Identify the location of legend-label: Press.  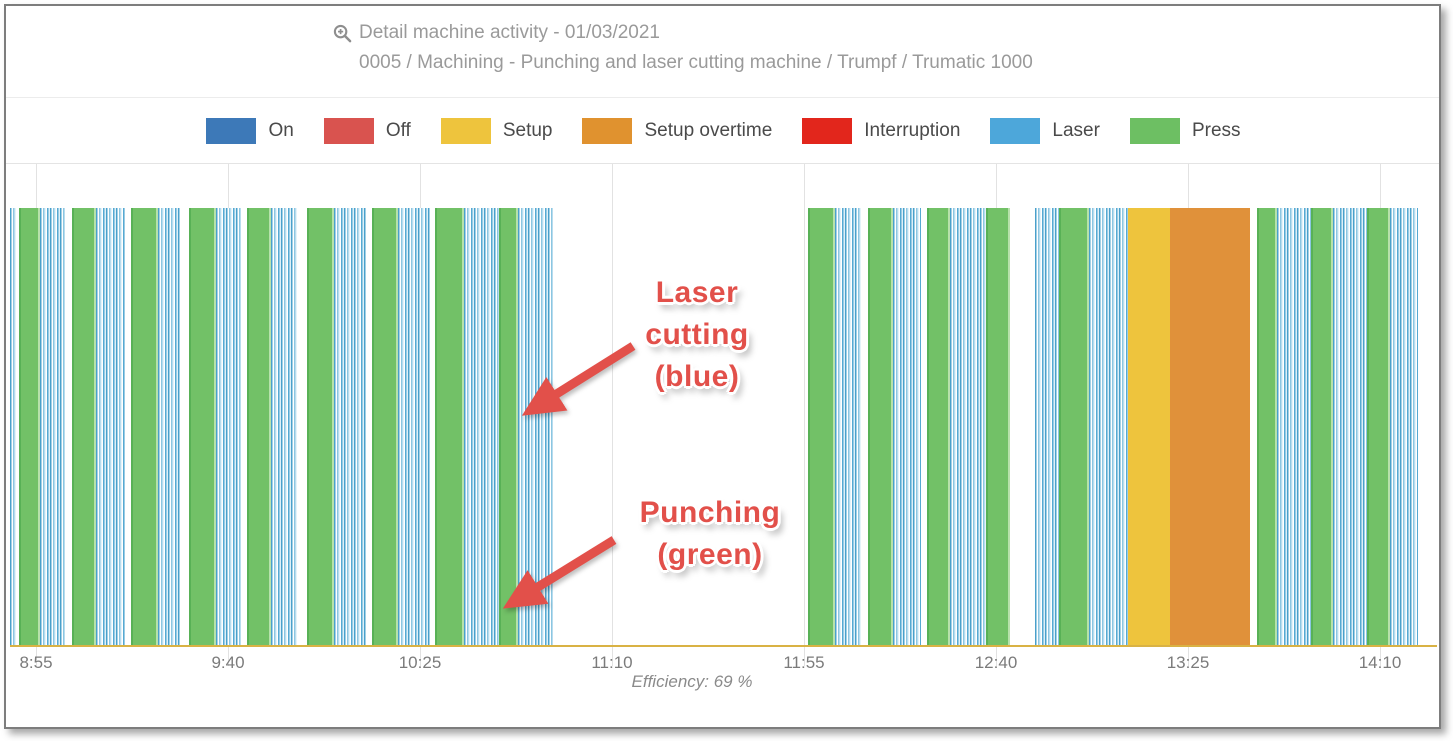
(1216, 130).